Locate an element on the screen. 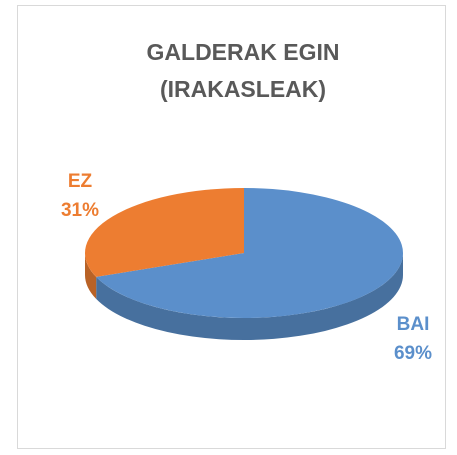 Image resolution: width=457 pixels, height=455 pixels. data-label-value: 31% is located at coordinates (80, 210).